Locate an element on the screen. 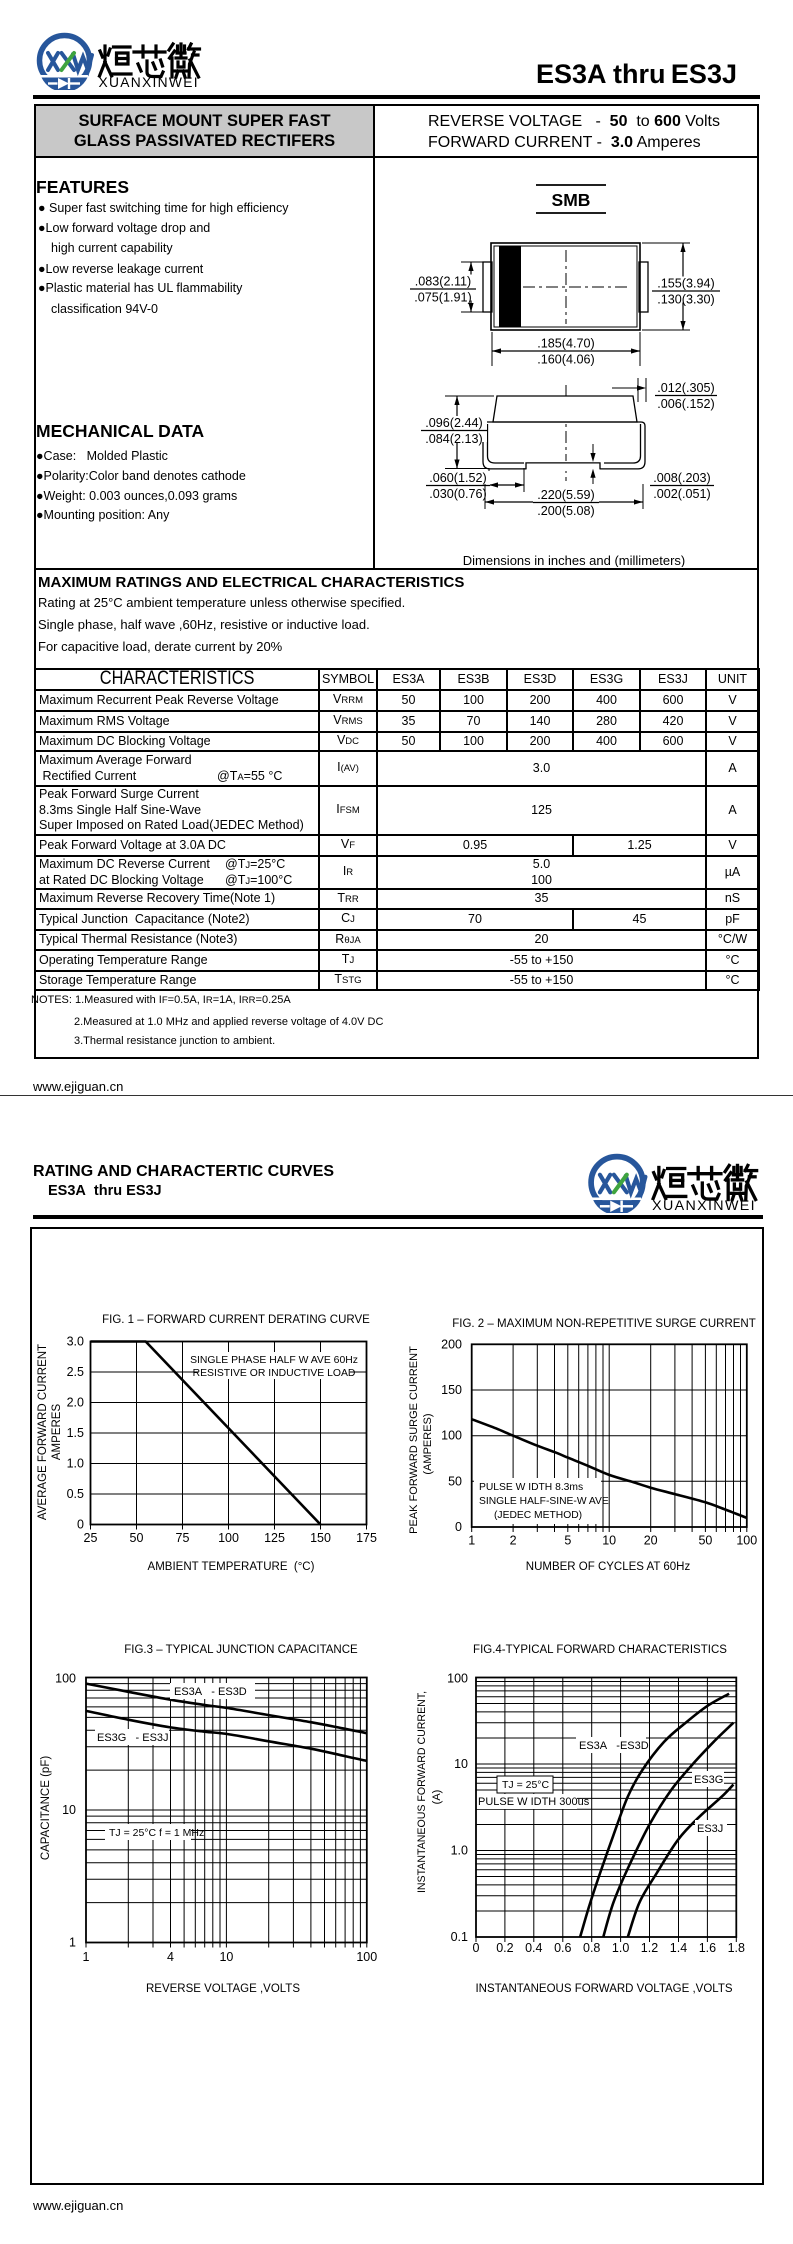 Image resolution: width=793 pixels, height=2244 pixels. svg-text: .012(.305) is located at coordinates (685, 388).